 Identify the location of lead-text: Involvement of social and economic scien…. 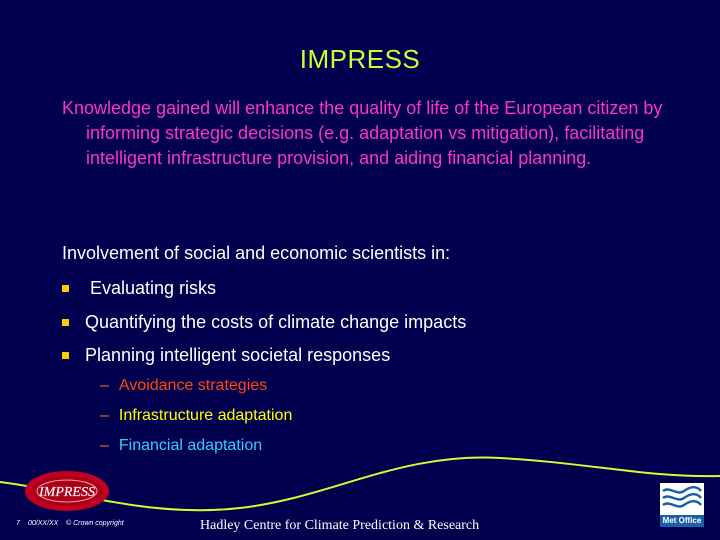
(256, 253).